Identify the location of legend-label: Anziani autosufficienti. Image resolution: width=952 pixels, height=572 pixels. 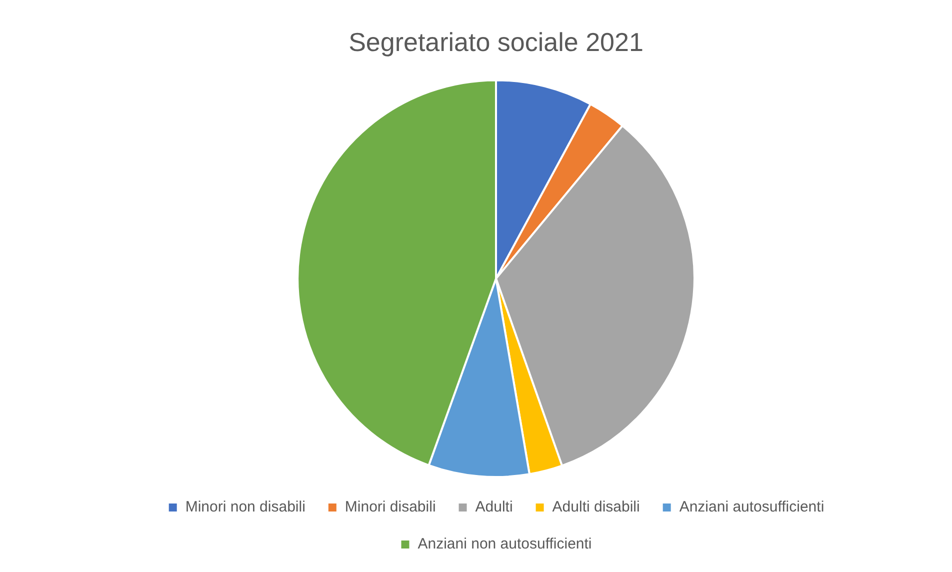
(751, 507).